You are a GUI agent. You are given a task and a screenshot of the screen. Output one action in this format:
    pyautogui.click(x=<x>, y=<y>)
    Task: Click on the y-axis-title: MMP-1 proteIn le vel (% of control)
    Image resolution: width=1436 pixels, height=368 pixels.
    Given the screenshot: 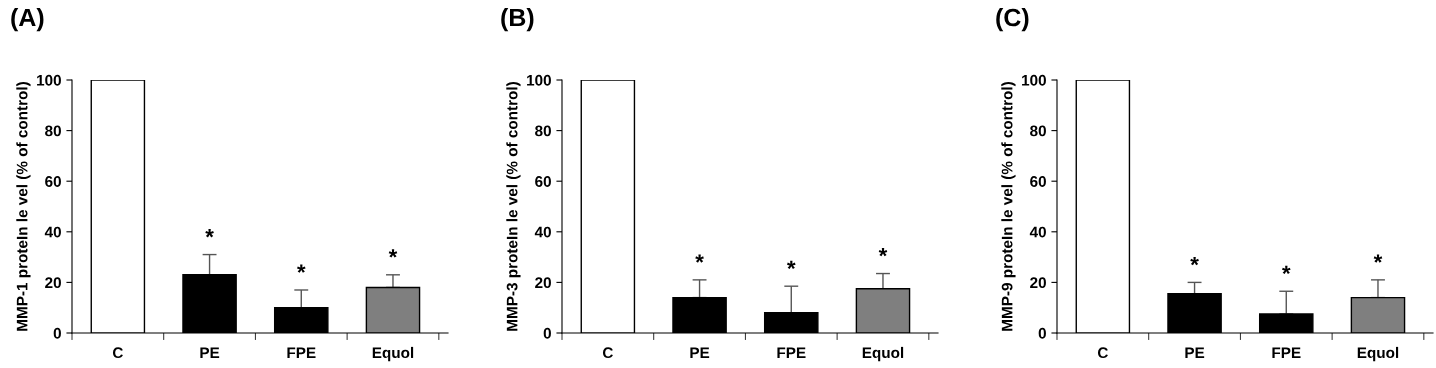 What is the action you would take?
    pyautogui.click(x=23, y=206)
    